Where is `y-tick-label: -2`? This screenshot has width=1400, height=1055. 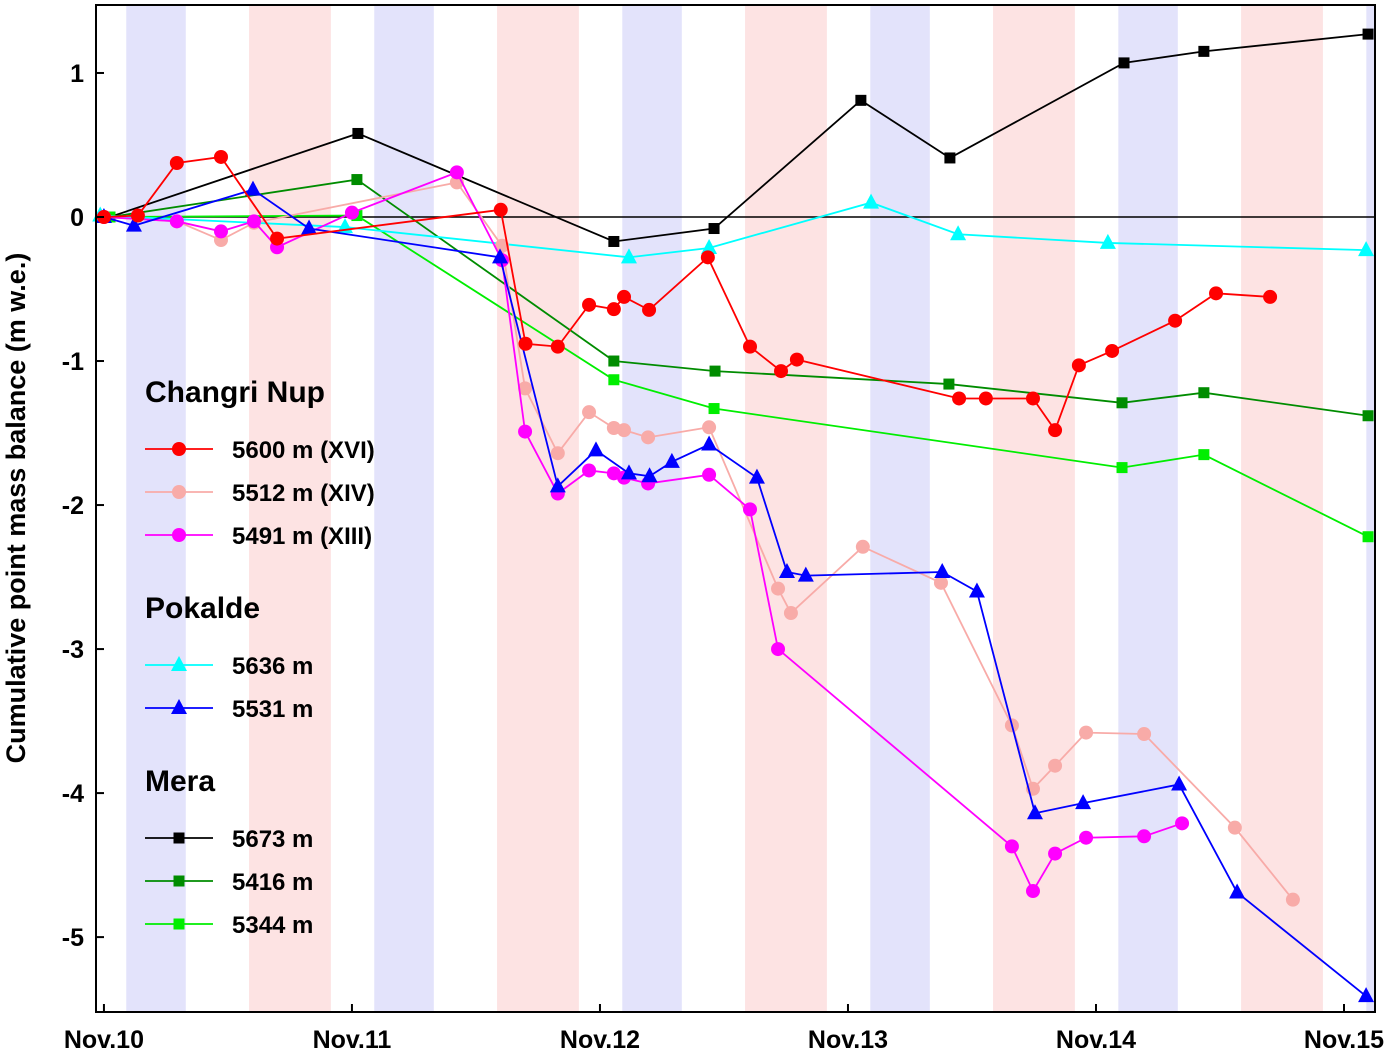 y-tick-label: -2 is located at coordinates (73, 506).